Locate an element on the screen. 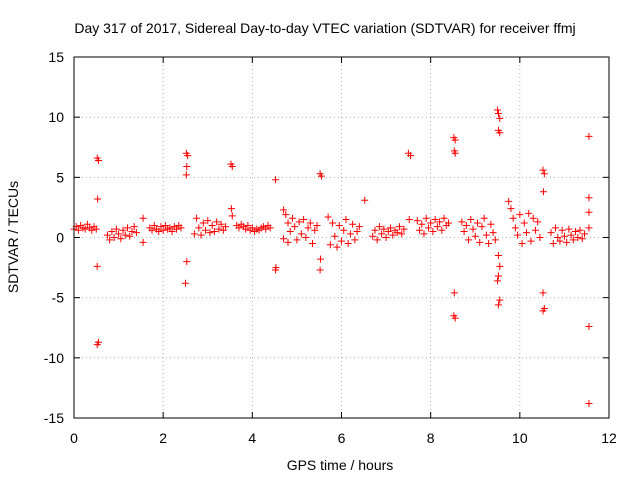 The width and height of the screenshot is (640, 480). y-axis-label: SDTVAR / TECUs is located at coordinates (13, 237).